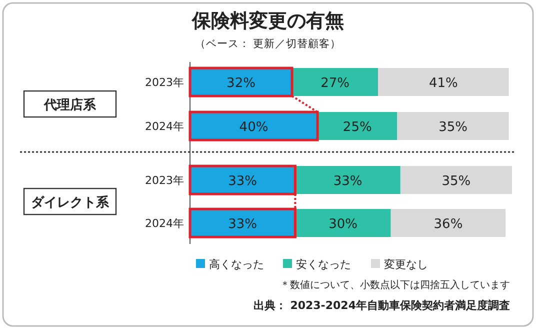 Image resolution: width=536 pixels, height=329 pixels. Describe the element at coordinates (381, 305) in the screenshot. I see `source-note: 出典： 2023-2024年自動車保険契約者満足度調査` at that location.